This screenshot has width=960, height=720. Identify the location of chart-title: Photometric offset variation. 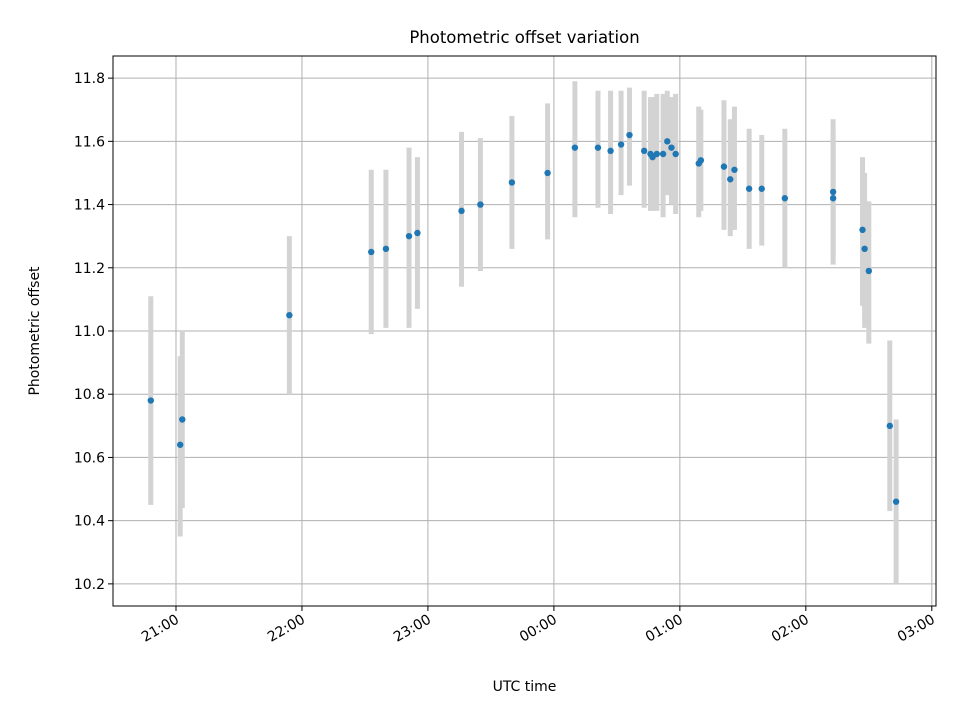
(524, 37).